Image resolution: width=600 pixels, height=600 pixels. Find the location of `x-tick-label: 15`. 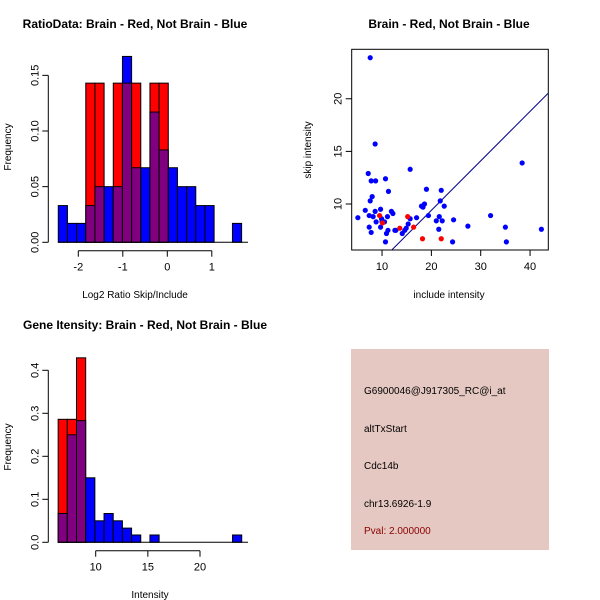

x-tick-label: 15 is located at coordinates (148, 568).